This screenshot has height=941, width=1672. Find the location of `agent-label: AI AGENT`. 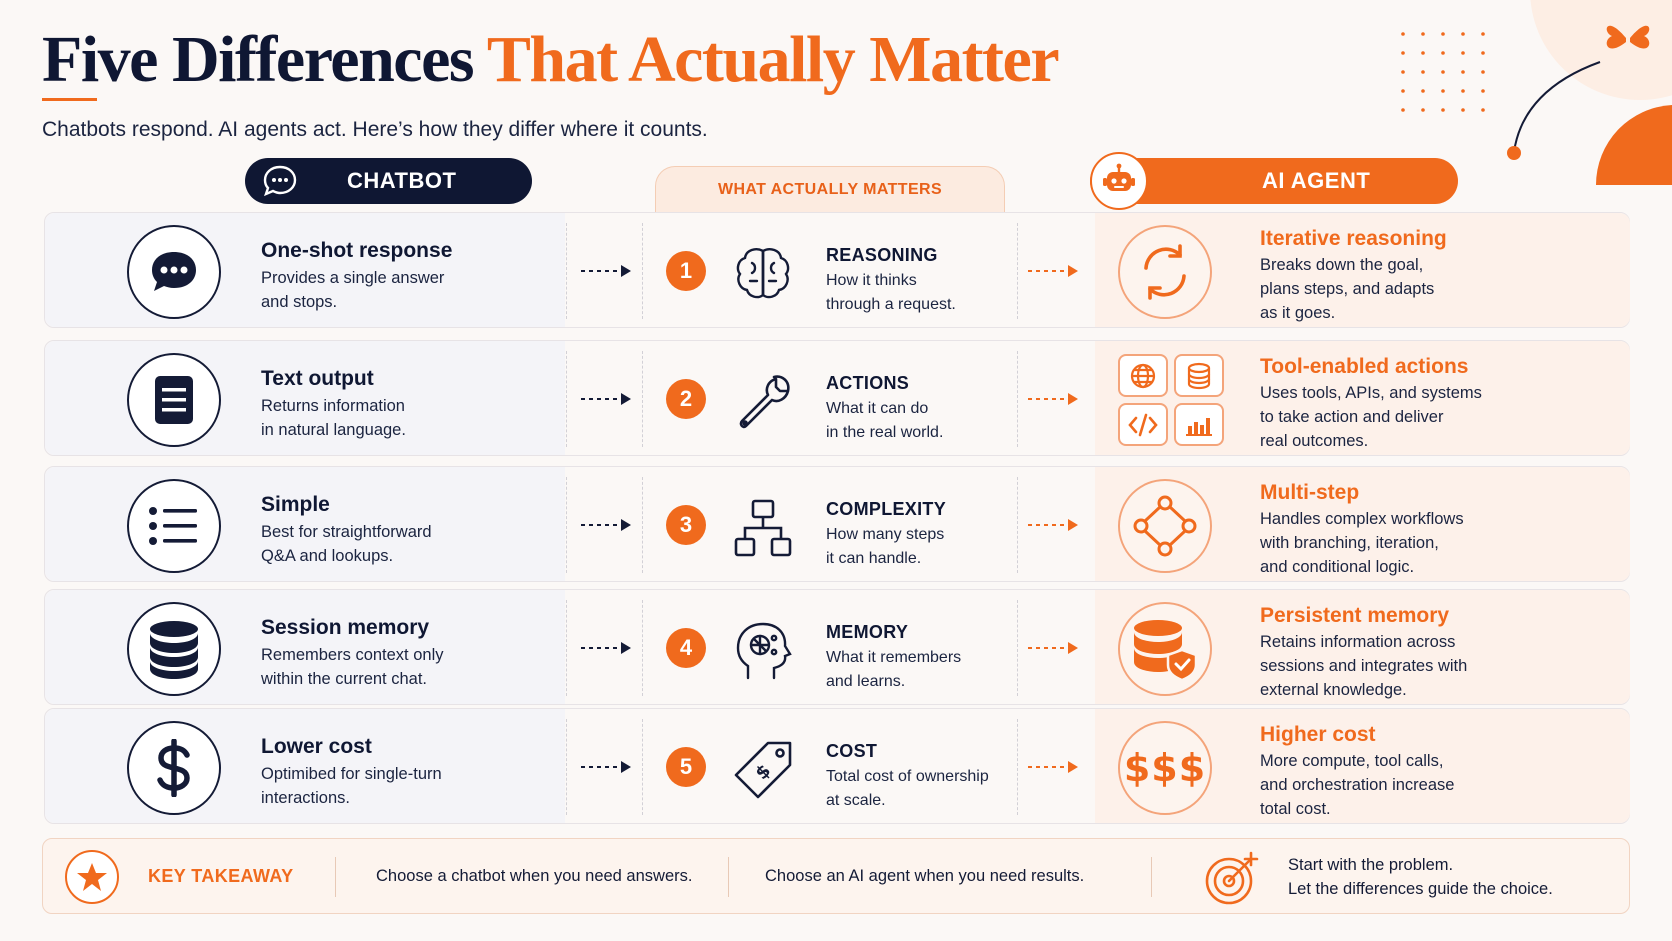

agent-label: AI AGENT is located at coordinates (1316, 180).